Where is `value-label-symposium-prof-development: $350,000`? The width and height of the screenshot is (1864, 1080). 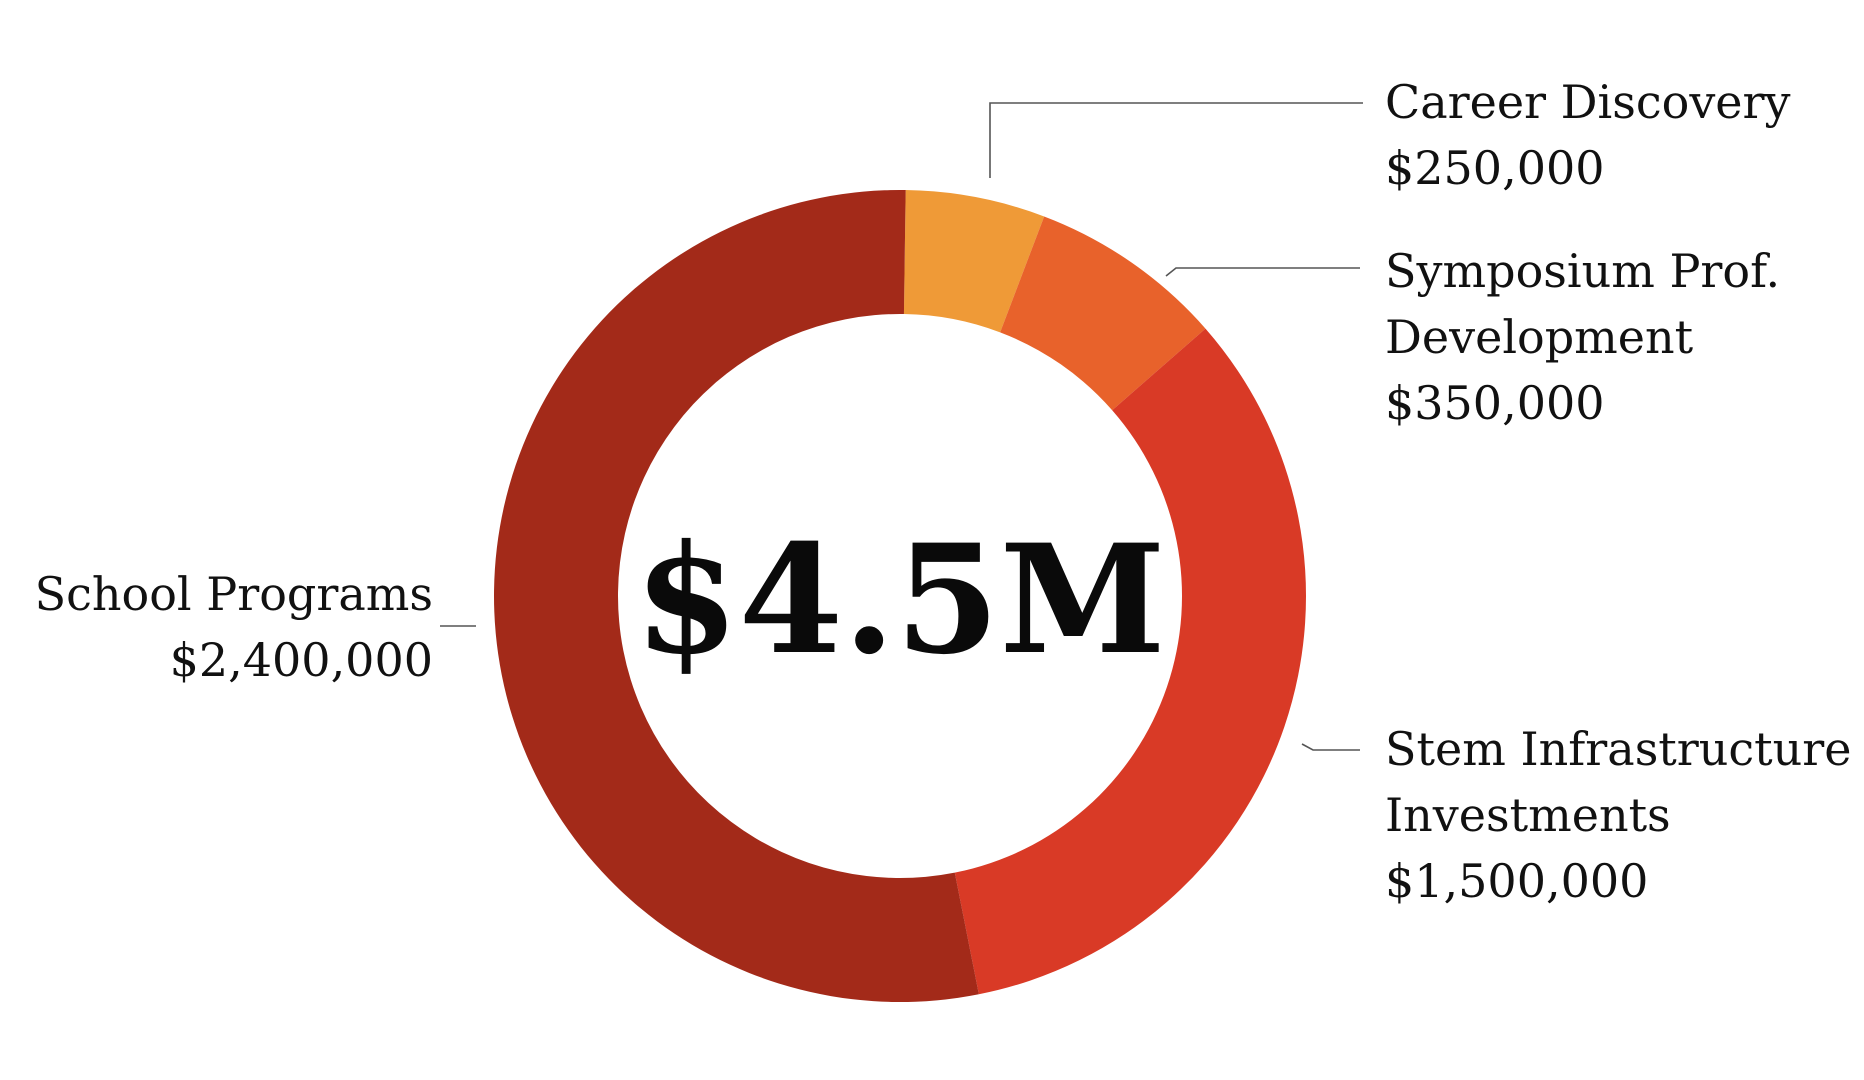
value-label-symposium-prof-development: $350,000 is located at coordinates (1495, 403).